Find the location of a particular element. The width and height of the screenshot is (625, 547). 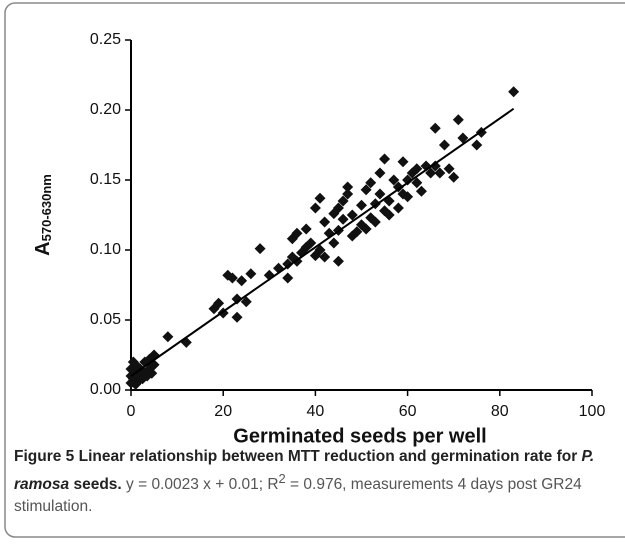

y-tick-label: 0.05 is located at coordinates (105, 319).